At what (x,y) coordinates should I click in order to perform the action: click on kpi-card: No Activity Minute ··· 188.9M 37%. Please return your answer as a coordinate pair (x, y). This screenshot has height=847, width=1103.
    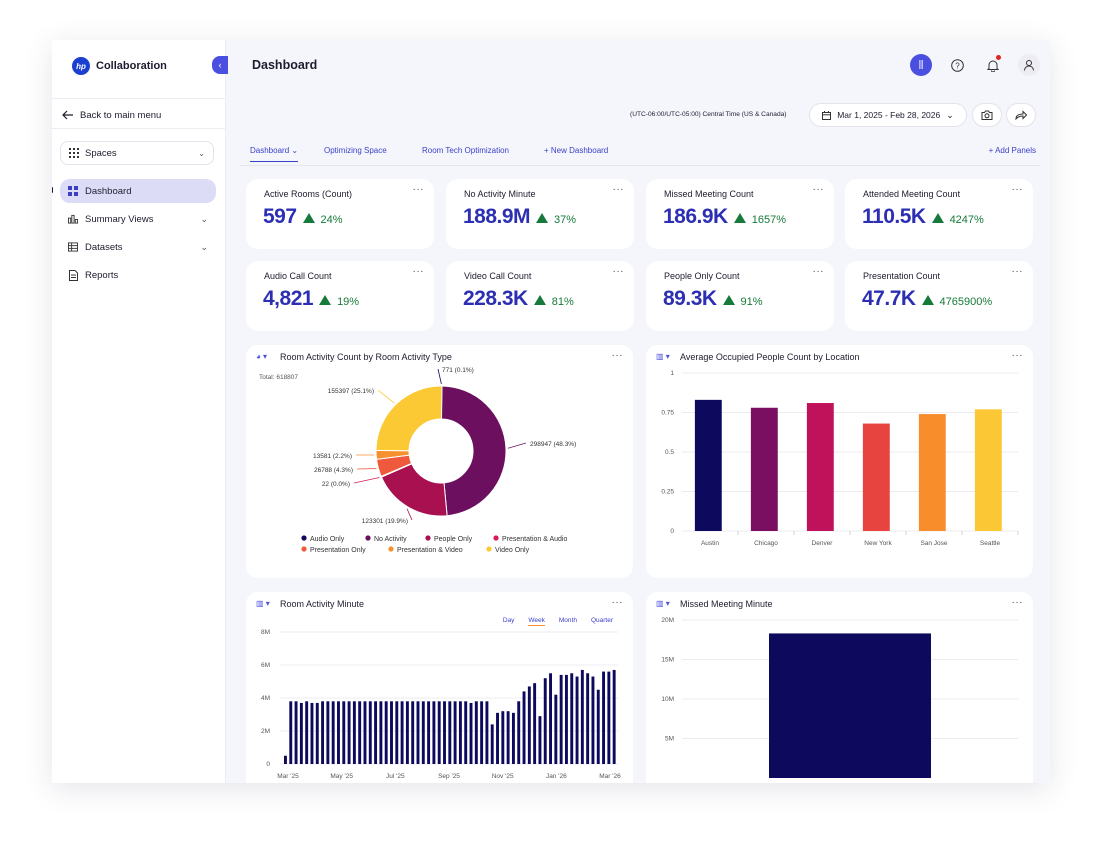
    Looking at the image, I should click on (540, 214).